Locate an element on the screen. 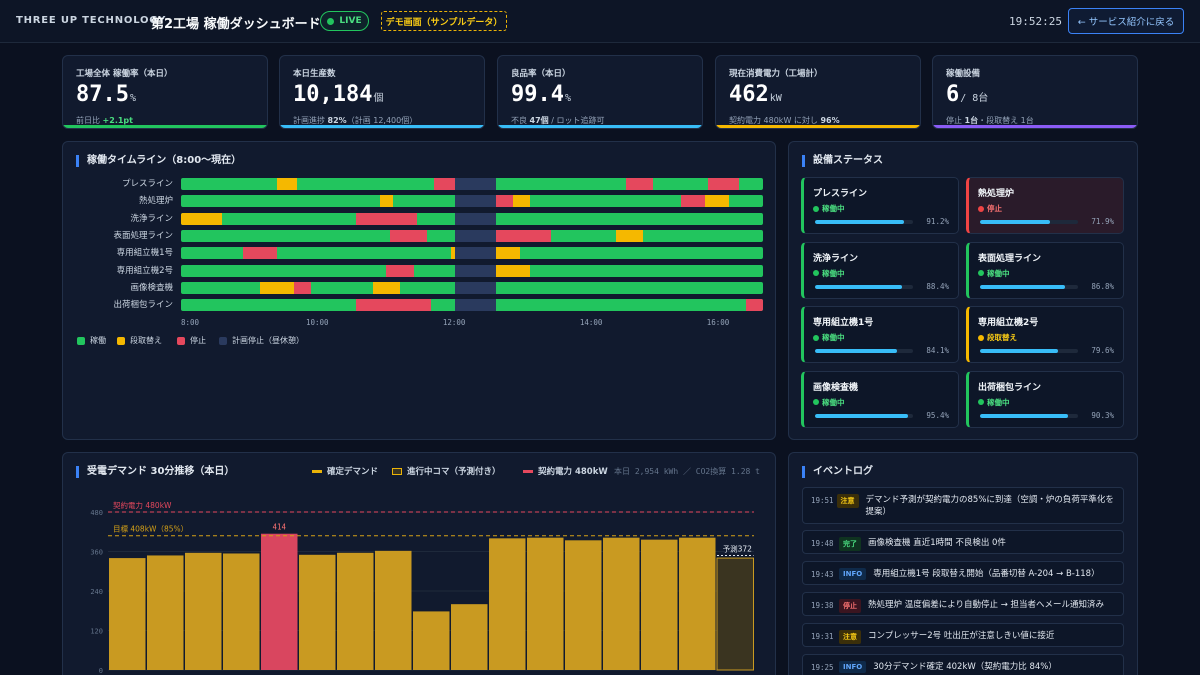 Image resolution: width=1200 pixels, height=675 pixels. kpi-sub-highlight: 1台 is located at coordinates (971, 120).